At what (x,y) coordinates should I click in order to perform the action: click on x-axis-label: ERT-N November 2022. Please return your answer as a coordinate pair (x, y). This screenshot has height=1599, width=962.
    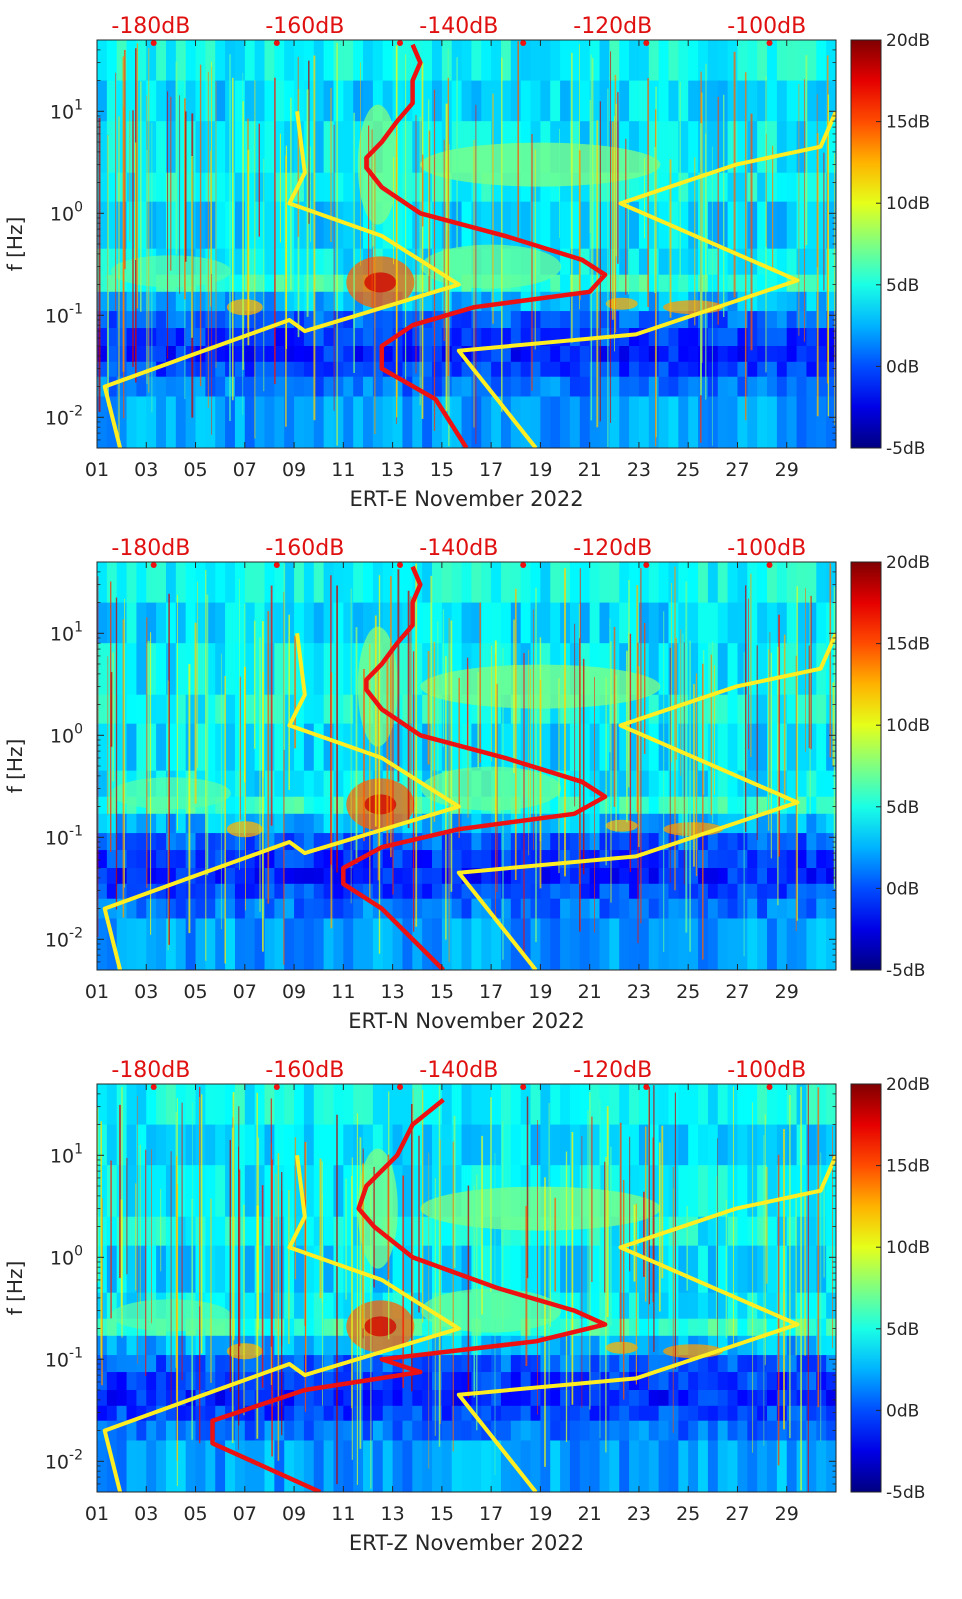
    Looking at the image, I should click on (466, 1021).